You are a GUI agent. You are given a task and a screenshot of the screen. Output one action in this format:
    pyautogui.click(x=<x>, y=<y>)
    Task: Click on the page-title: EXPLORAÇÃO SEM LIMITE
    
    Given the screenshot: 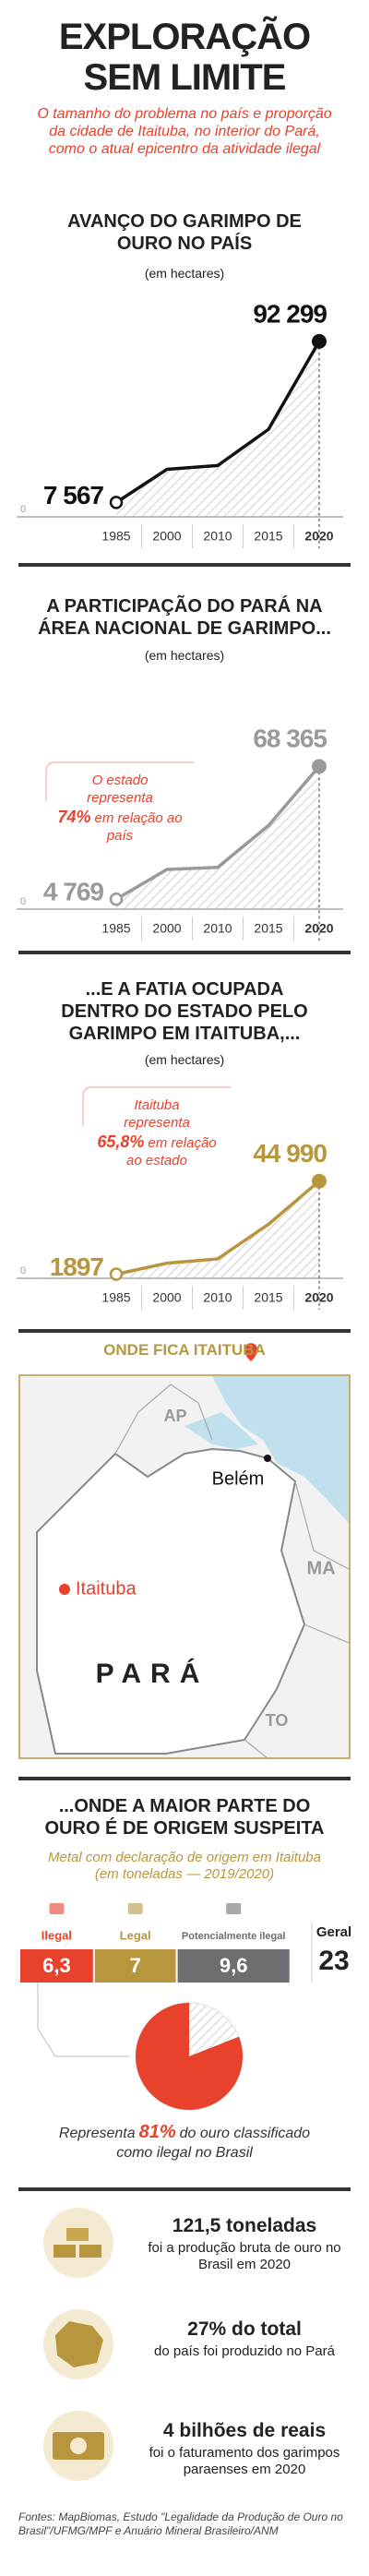 What is the action you would take?
    pyautogui.click(x=184, y=58)
    